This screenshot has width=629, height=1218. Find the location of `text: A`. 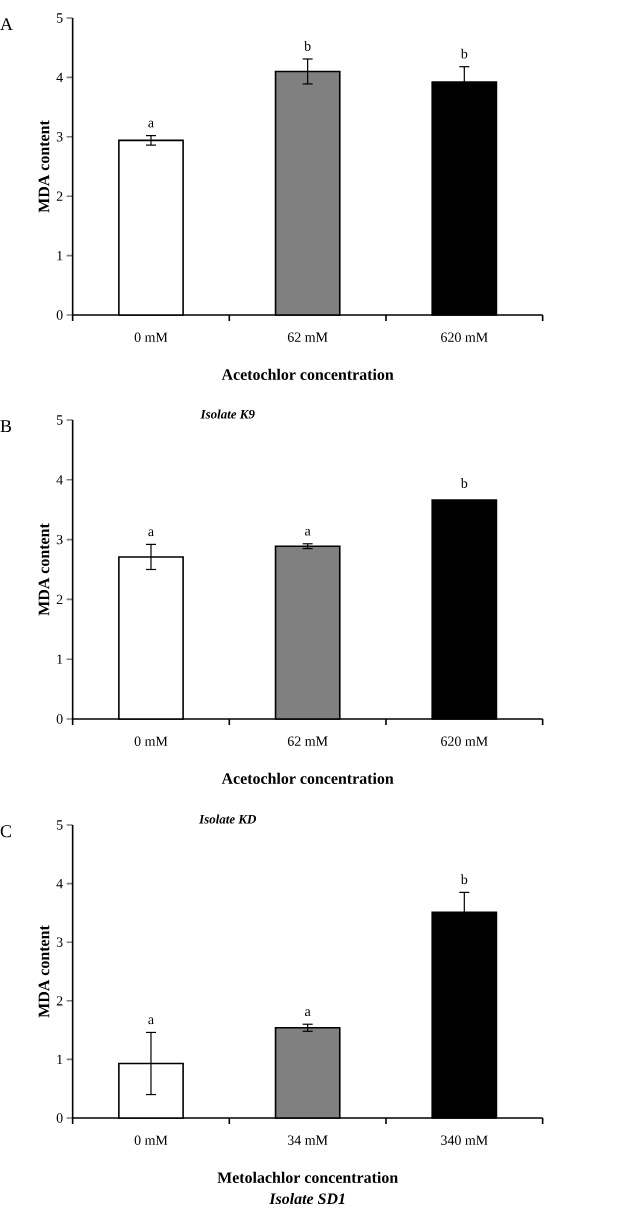

text: A is located at coordinates (6, 24).